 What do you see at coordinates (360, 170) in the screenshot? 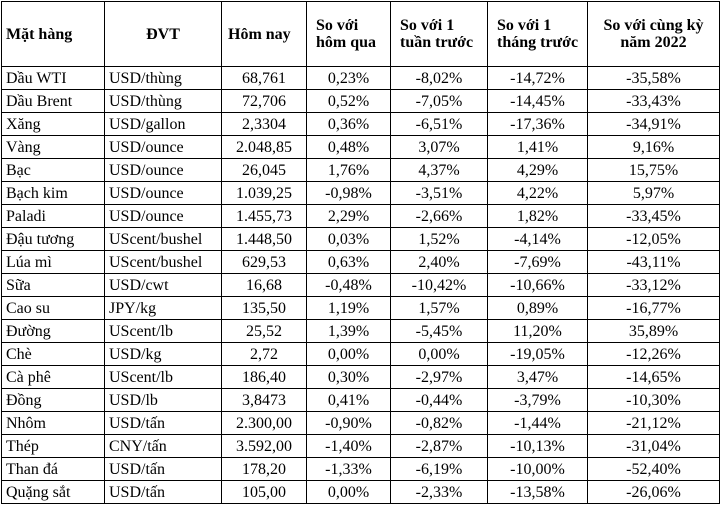
I see `table-row: Bạc USD/ounce 26,045 1,76% 4,37% 4,29% 15,75%` at bounding box center [360, 170].